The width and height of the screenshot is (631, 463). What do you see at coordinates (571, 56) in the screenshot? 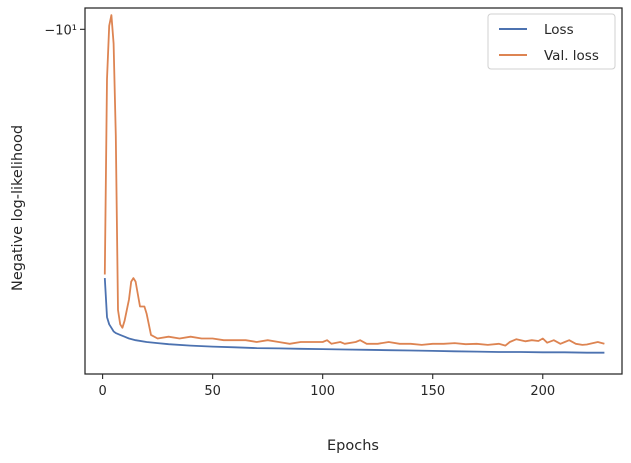
I see `legend-label-val-loss: Val. loss` at bounding box center [571, 56].